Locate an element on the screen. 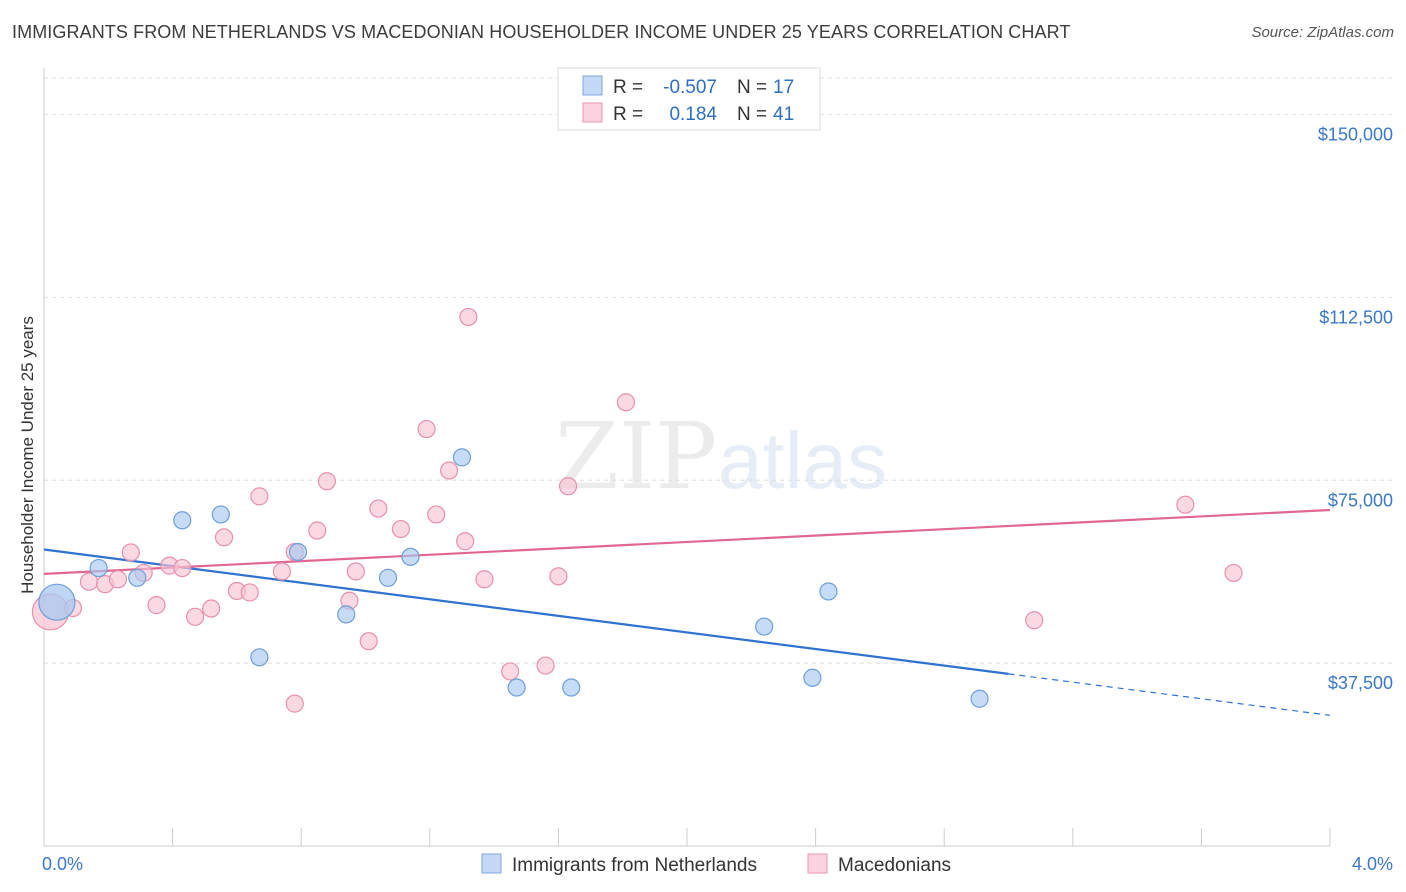  y-axis-label: Householder Income Under 25 years is located at coordinates (27, 455).